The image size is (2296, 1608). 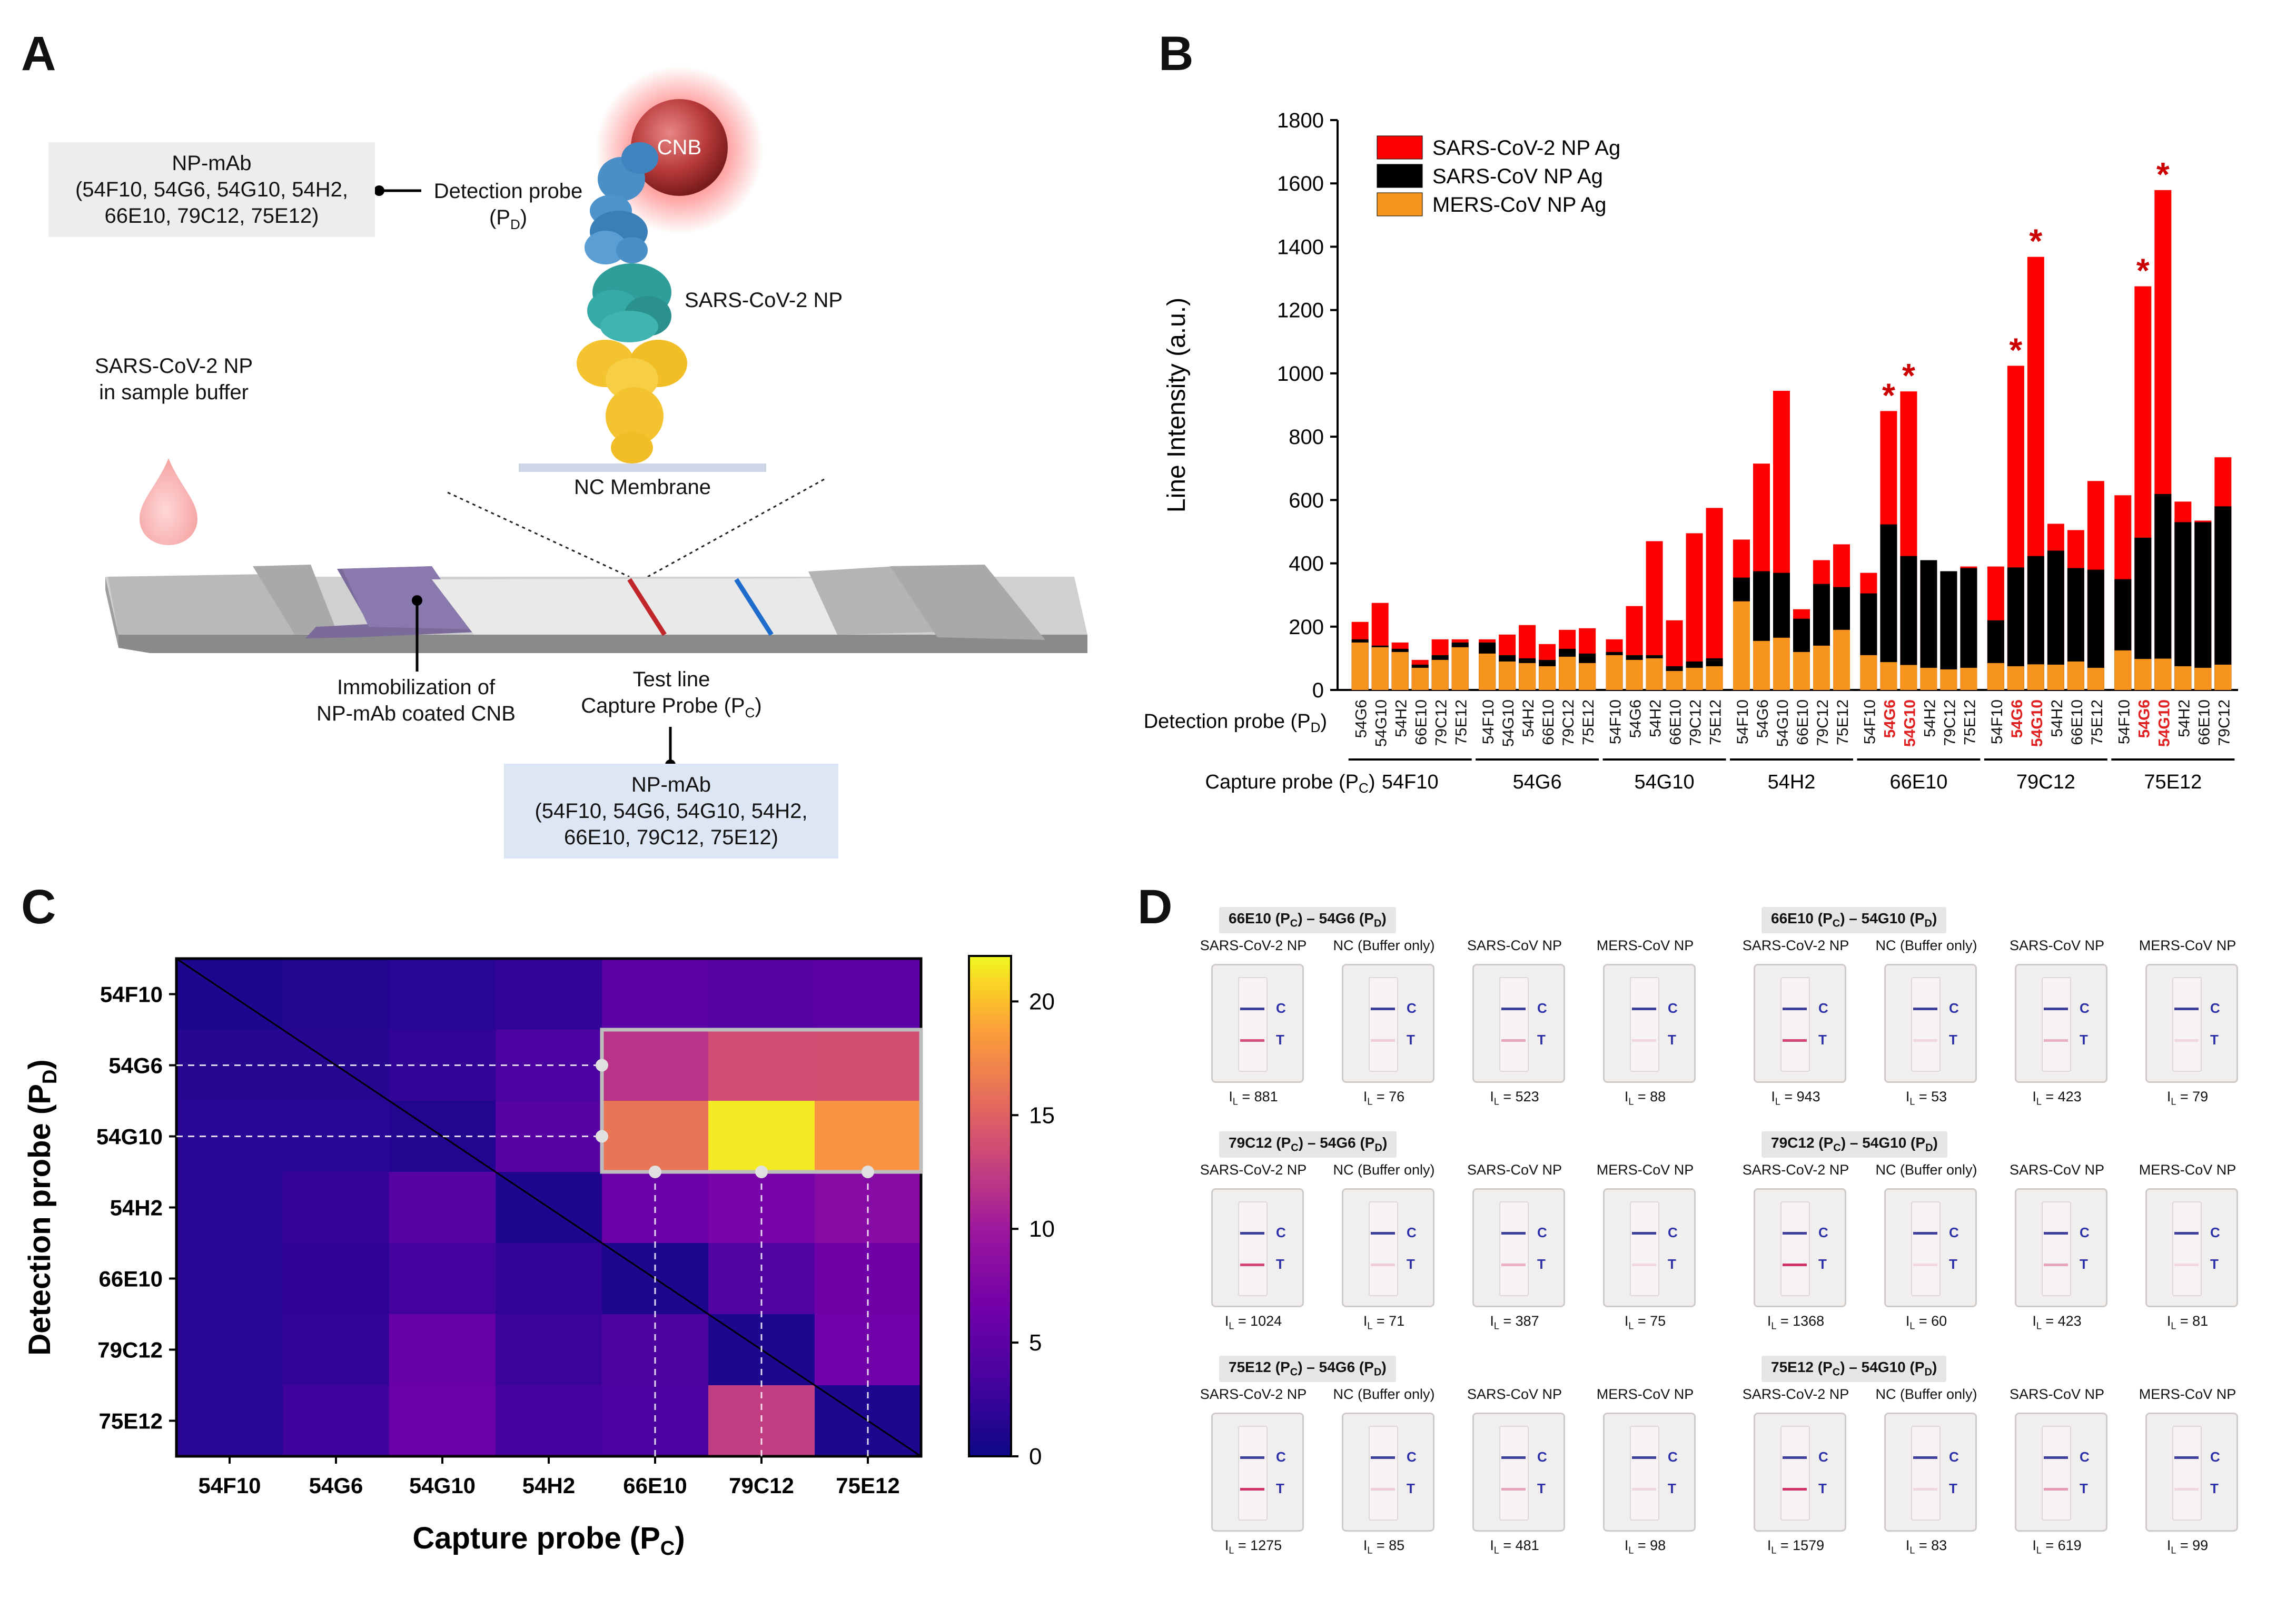 What do you see at coordinates (1306, 564) in the screenshot?
I see `y-tick-label: 400` at bounding box center [1306, 564].